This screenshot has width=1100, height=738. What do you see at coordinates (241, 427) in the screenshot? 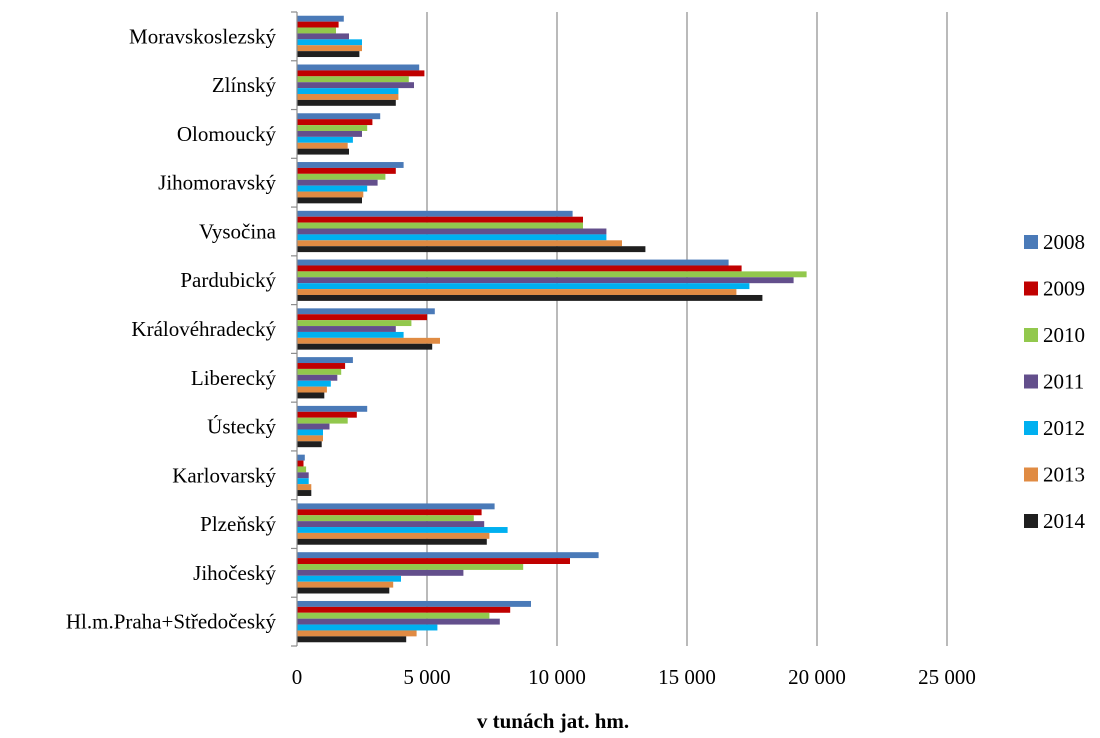
I see `category-label: Ústecký` at bounding box center [241, 427].